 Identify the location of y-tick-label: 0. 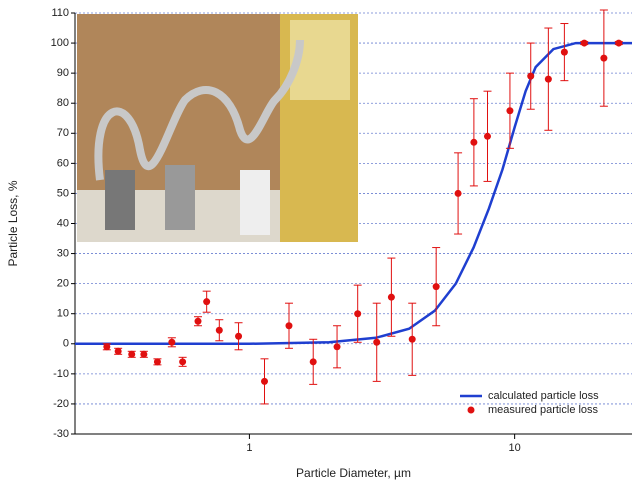
(66, 344).